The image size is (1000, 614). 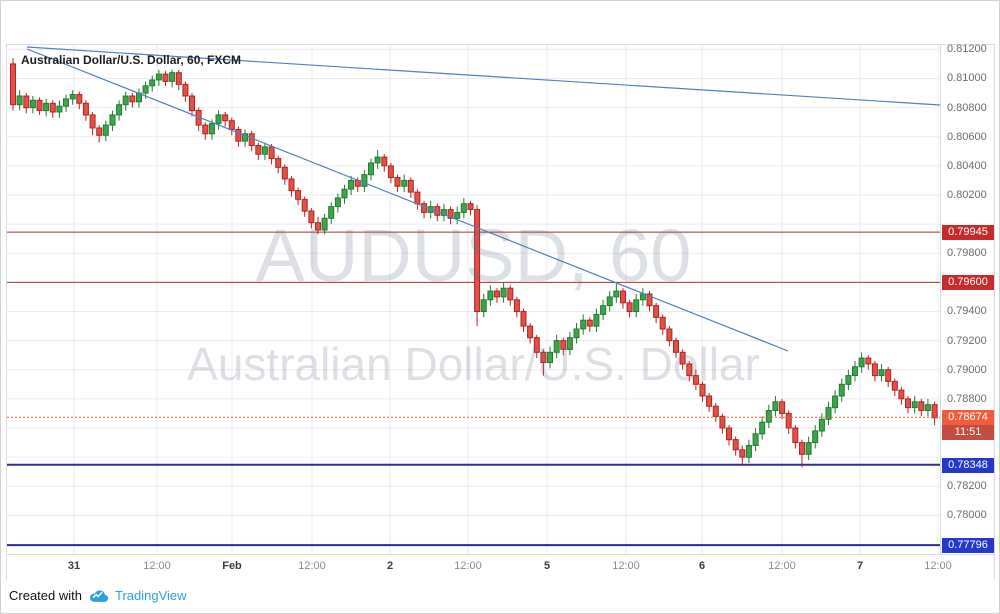 What do you see at coordinates (390, 566) in the screenshot?
I see `time-tick-label: 2` at bounding box center [390, 566].